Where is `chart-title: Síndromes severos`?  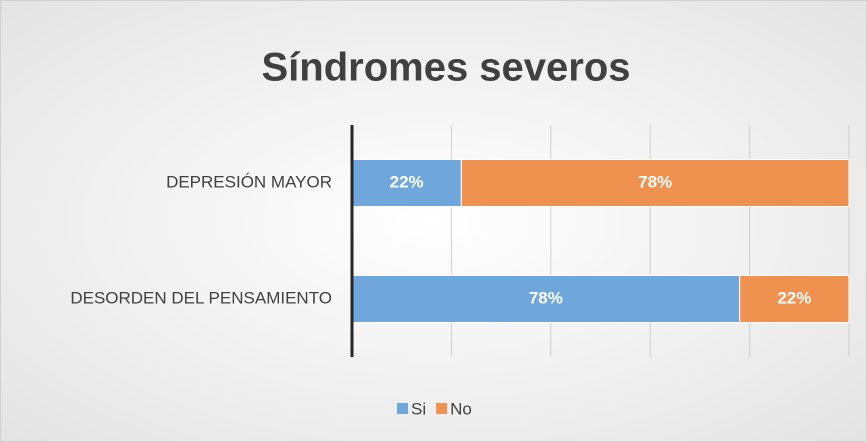 chart-title: Síndromes severos is located at coordinates (445, 68).